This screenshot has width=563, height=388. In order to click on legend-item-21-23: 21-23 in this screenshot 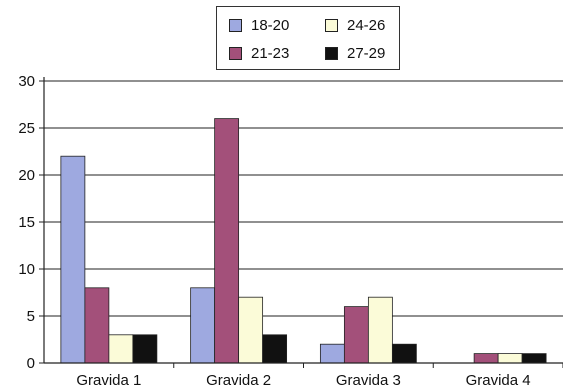, I will do `click(259, 53)`.